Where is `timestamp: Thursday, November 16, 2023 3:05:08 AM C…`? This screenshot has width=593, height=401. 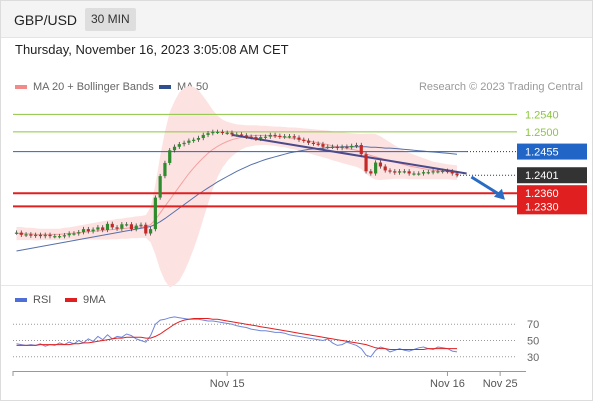
timestamp: Thursday, November 16, 2023 3:05:08 AM C… is located at coordinates (152, 49).